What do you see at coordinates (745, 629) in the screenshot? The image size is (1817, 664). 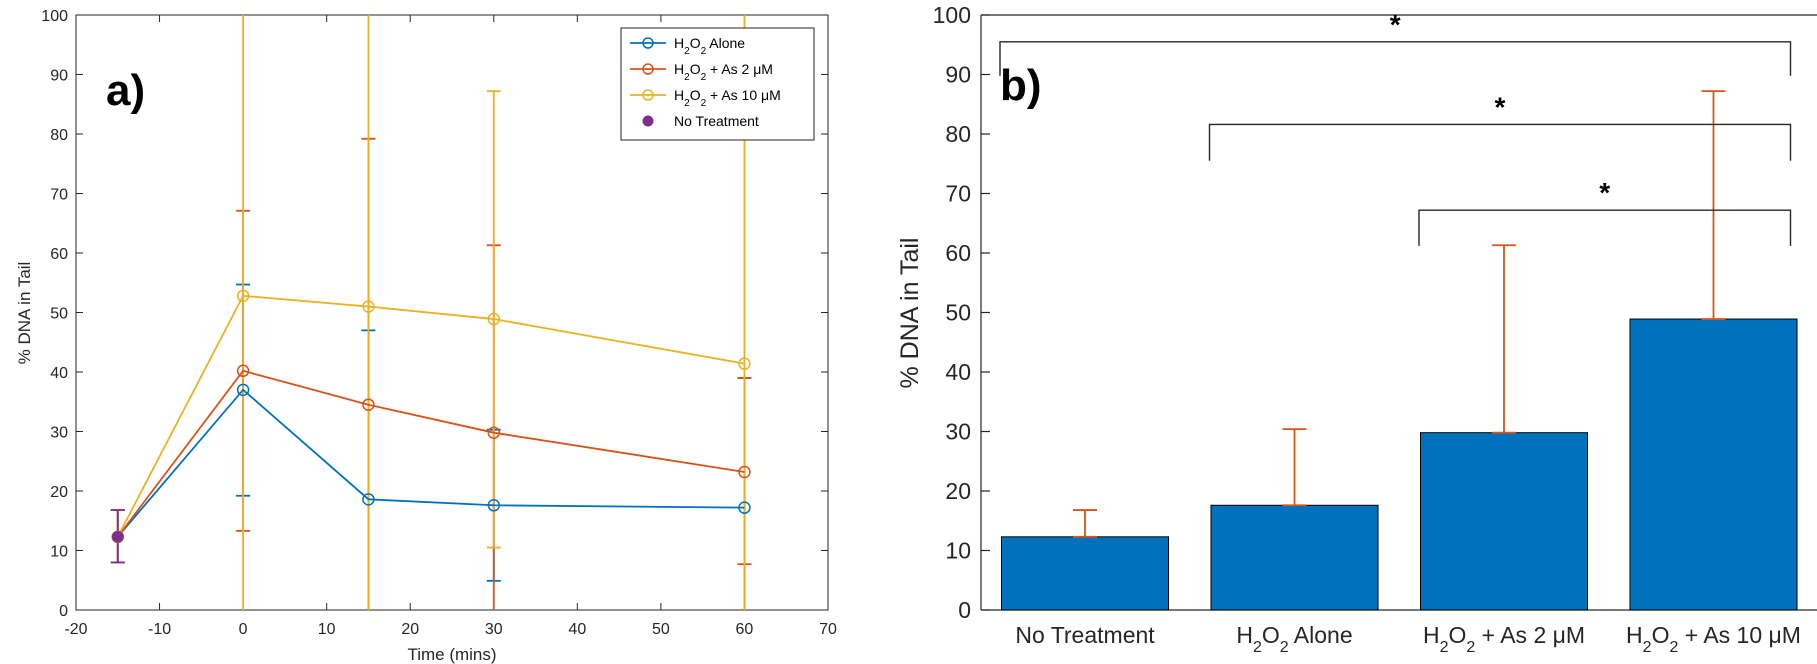 I see `x-tick-label: 60` at bounding box center [745, 629].